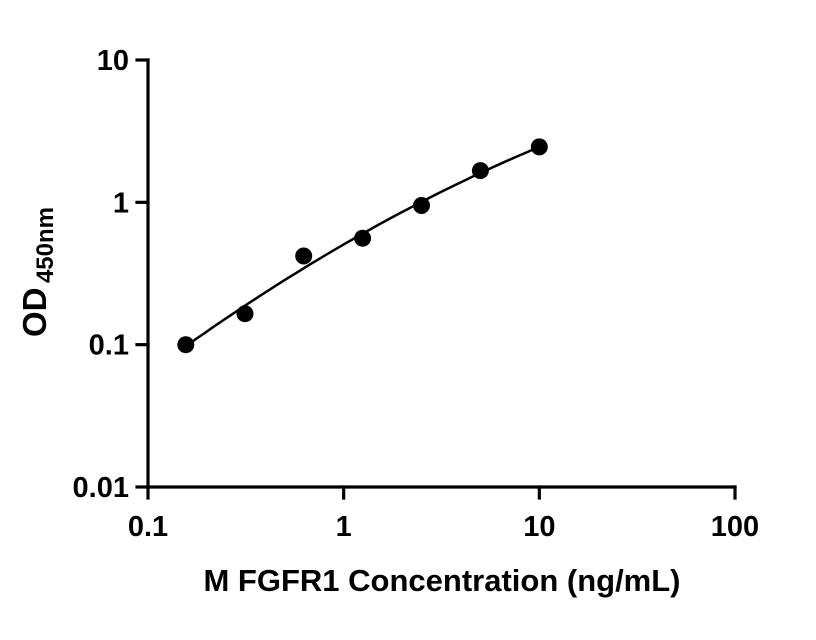  What do you see at coordinates (101, 488) in the screenshot?
I see `y-axis-tick-label: 0.01` at bounding box center [101, 488].